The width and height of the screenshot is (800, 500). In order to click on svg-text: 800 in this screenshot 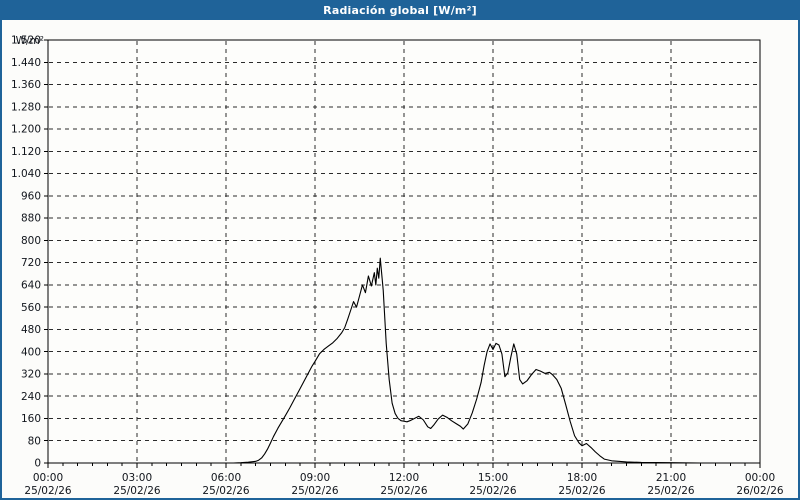, I will do `click(31, 241)`.